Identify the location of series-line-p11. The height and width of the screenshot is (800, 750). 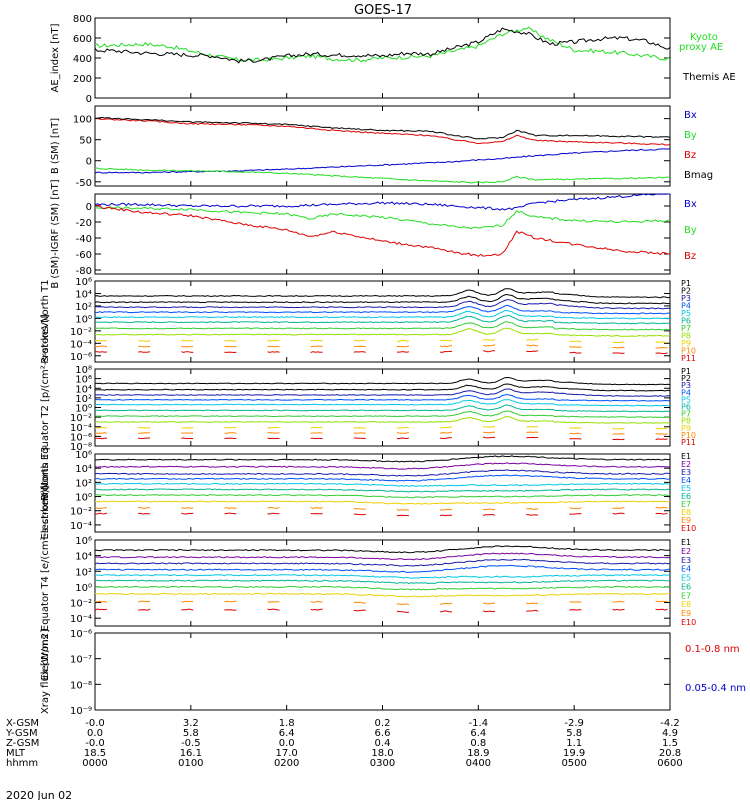
(381, 438).